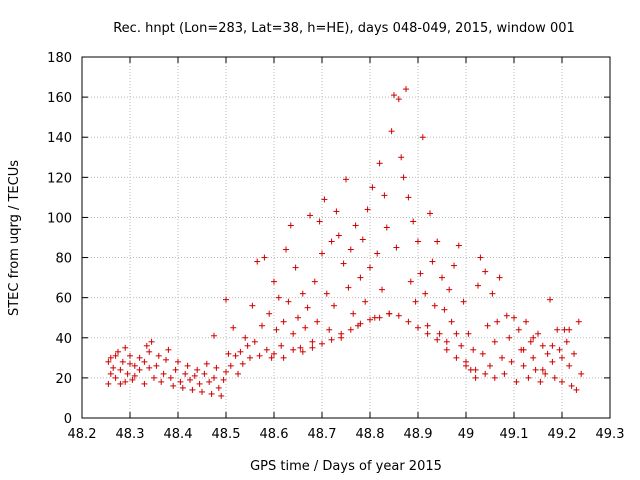 The width and height of the screenshot is (640, 480). Describe the element at coordinates (178, 434) in the screenshot. I see `x-tick-label: 48.4` at that location.